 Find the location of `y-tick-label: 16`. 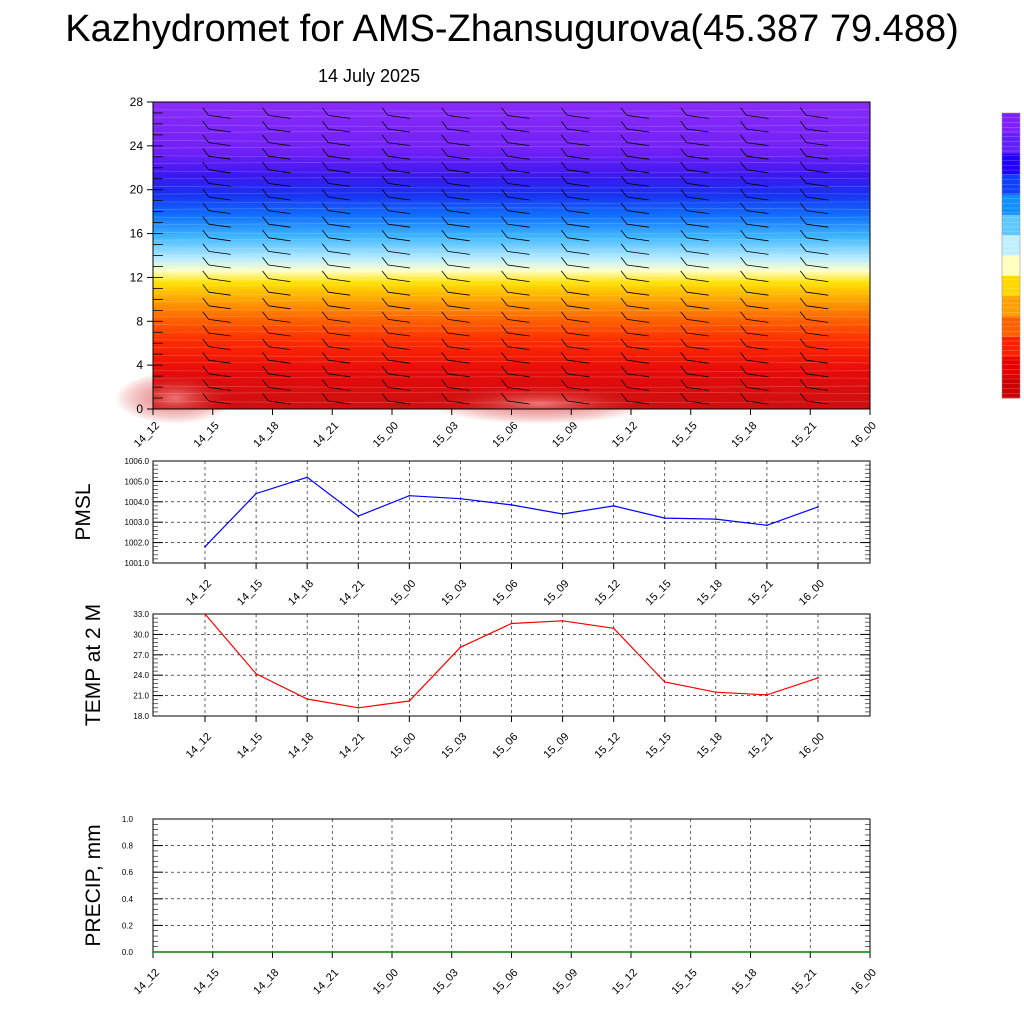

y-tick-label: 16 is located at coordinates (137, 234).